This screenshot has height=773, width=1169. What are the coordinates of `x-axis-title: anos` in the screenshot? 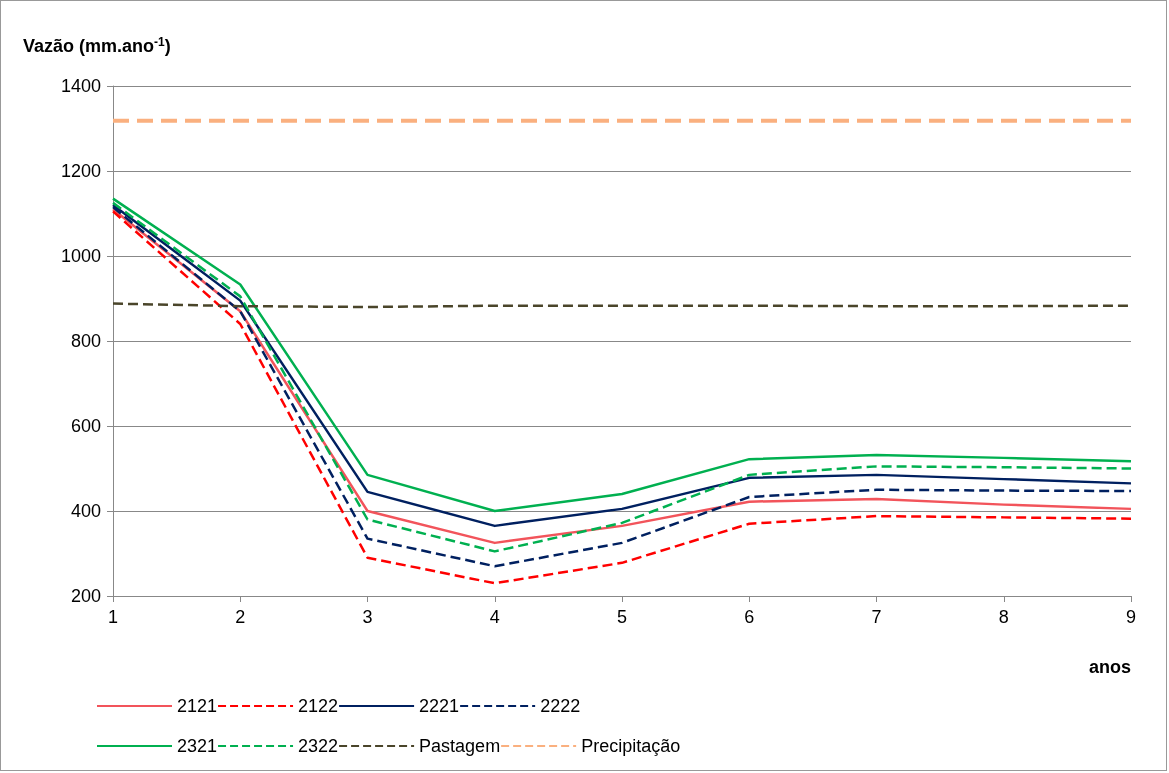 It's located at (1109, 667).